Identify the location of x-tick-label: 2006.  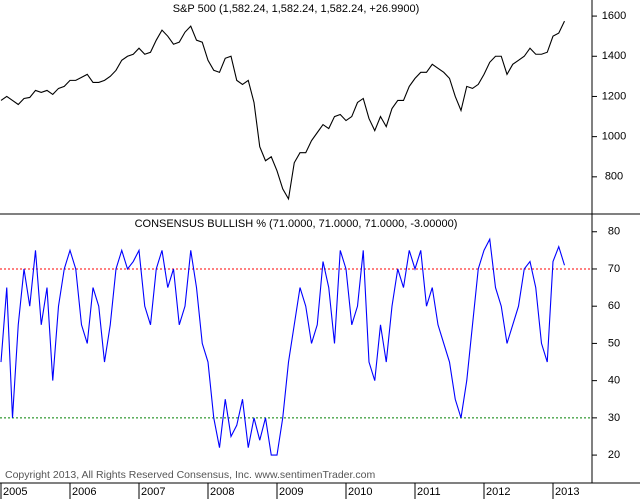
(84, 492).